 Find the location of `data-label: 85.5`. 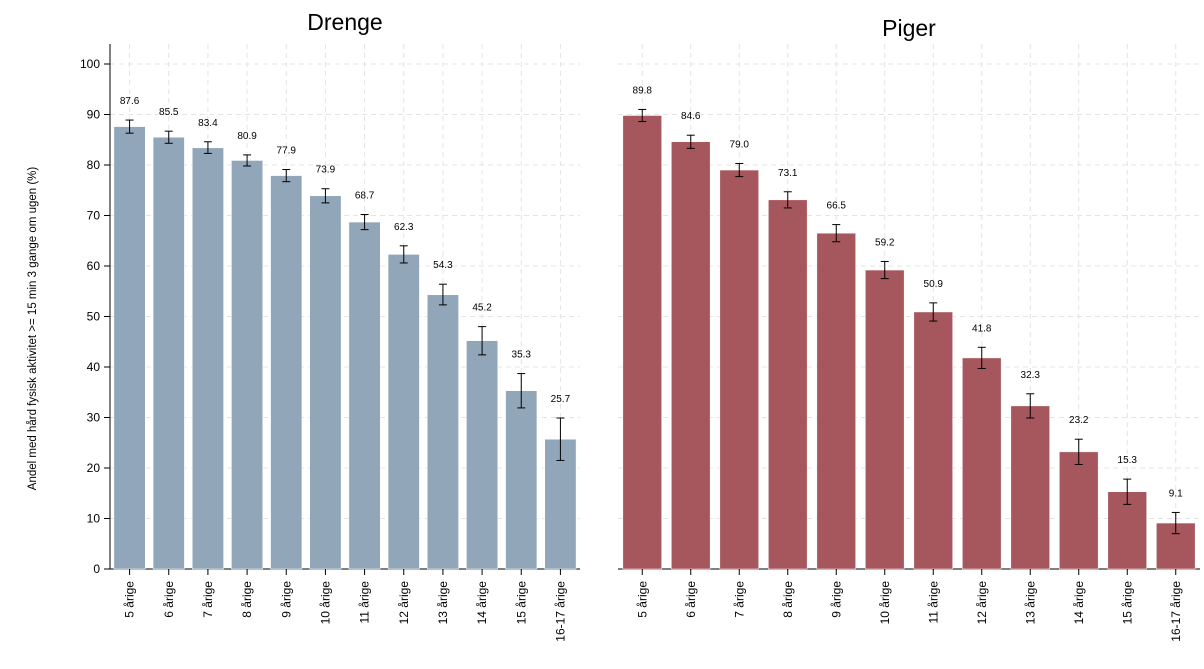

data-label: 85.5 is located at coordinates (169, 112).